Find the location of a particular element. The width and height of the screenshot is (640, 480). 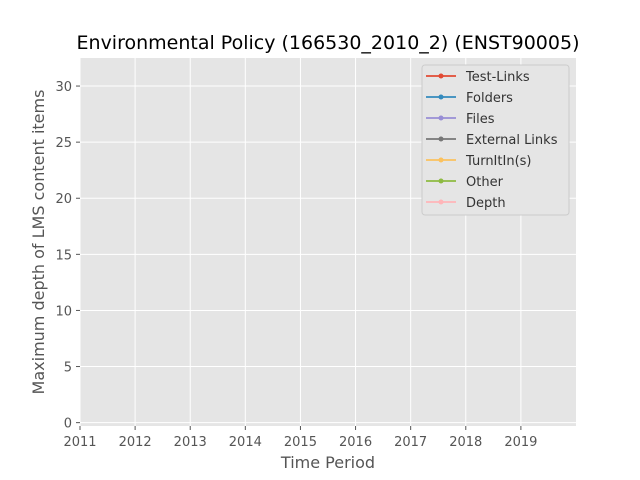

legend-label: Folders is located at coordinates (489, 98).